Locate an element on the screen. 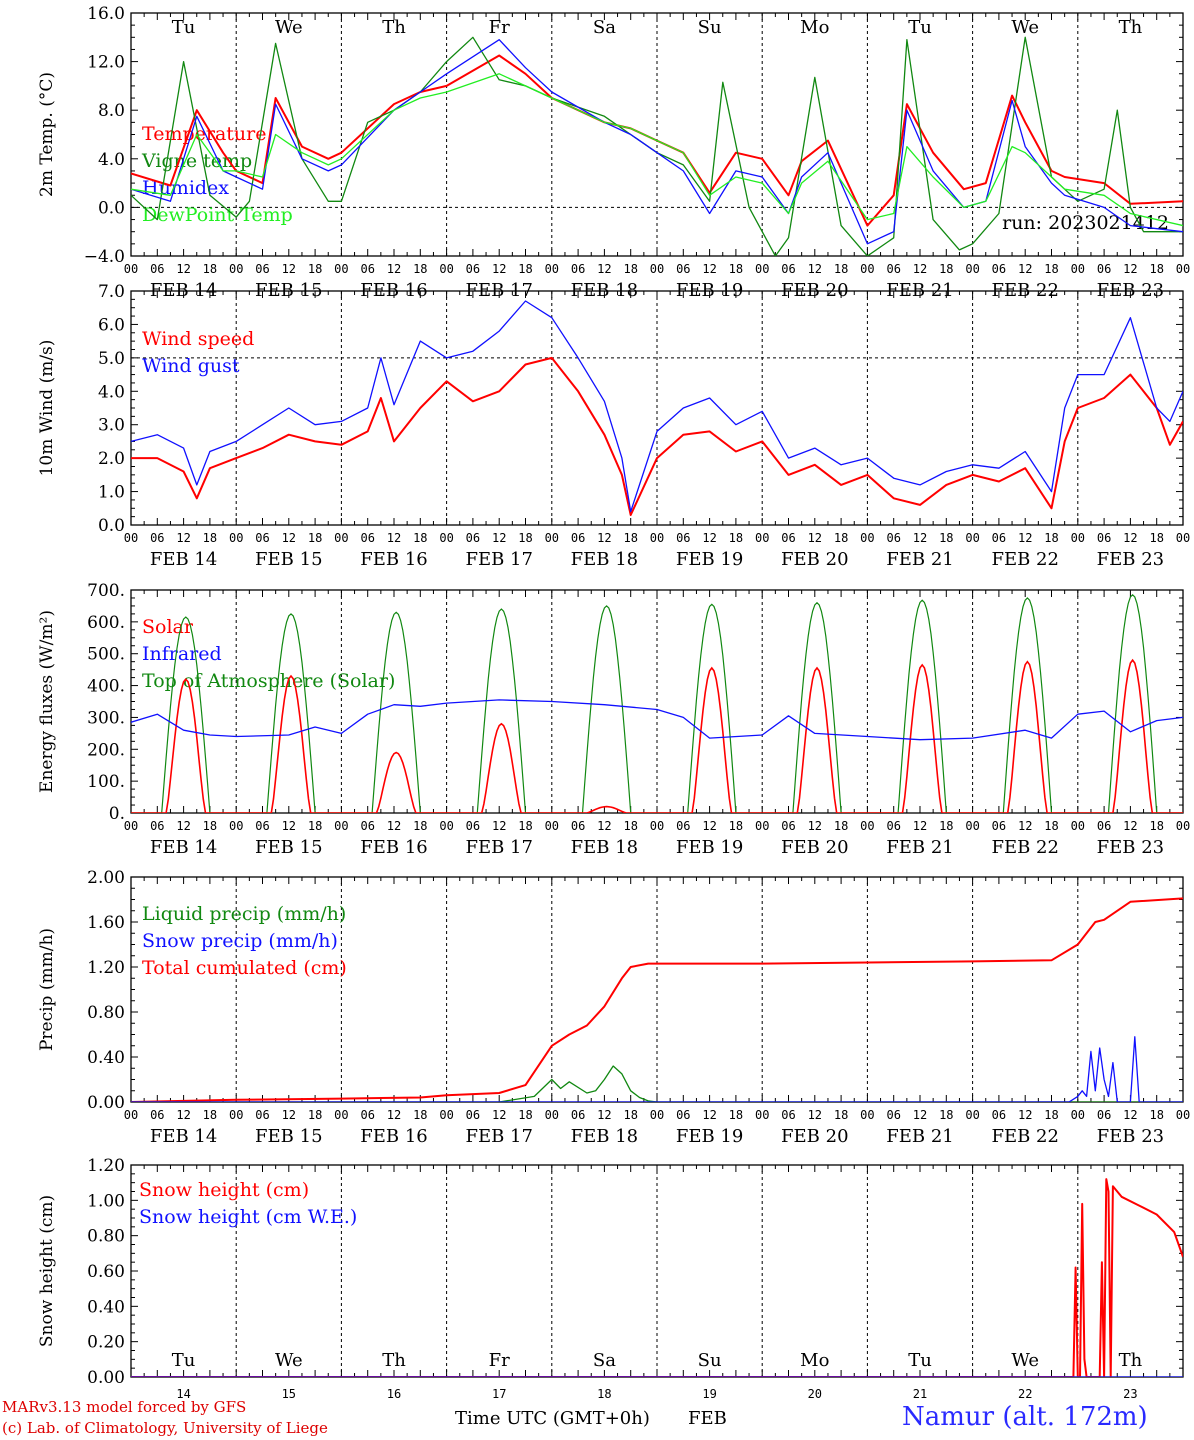 This screenshot has height=1440, width=1194. day-number-label: 18 is located at coordinates (604, 1394).